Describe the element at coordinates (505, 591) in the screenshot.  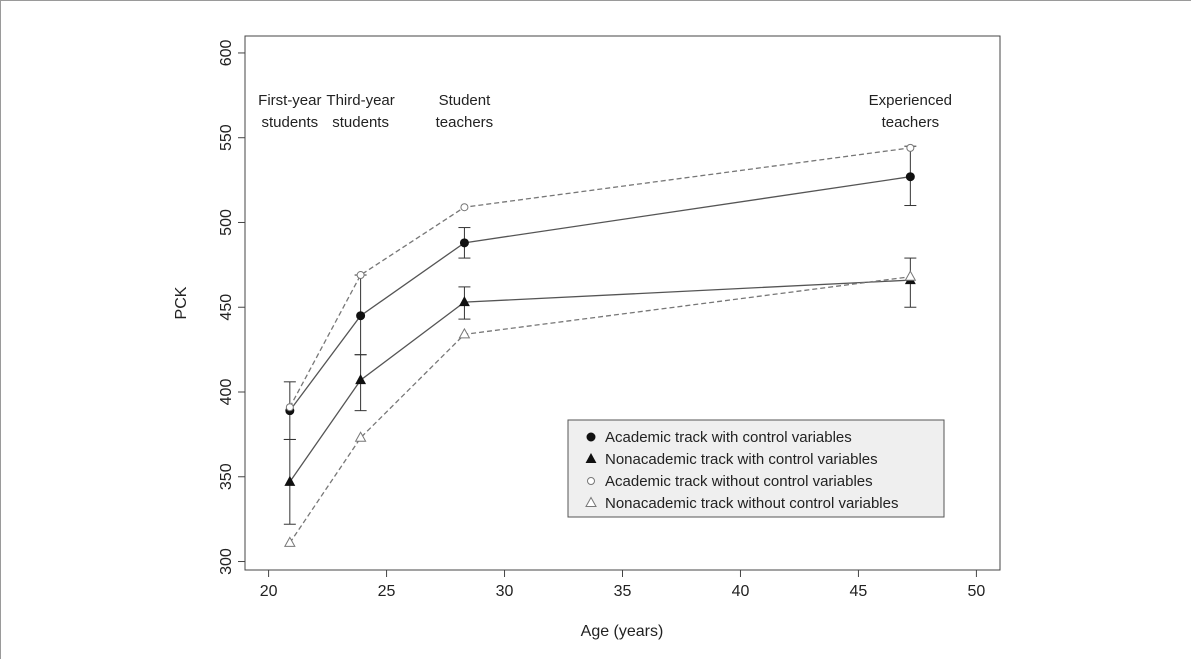
I see `x-tick-label: 30` at that location.